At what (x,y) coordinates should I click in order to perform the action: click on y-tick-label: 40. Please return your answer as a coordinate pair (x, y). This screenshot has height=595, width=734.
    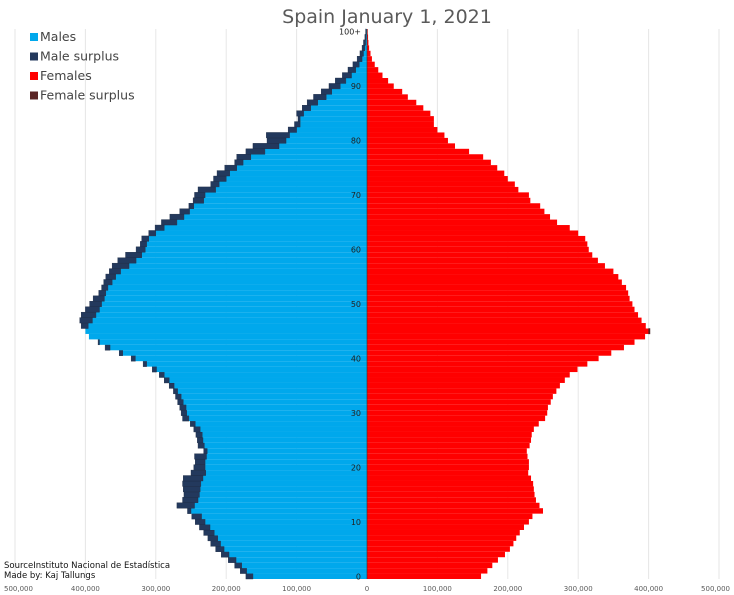
    Looking at the image, I should click on (356, 358).